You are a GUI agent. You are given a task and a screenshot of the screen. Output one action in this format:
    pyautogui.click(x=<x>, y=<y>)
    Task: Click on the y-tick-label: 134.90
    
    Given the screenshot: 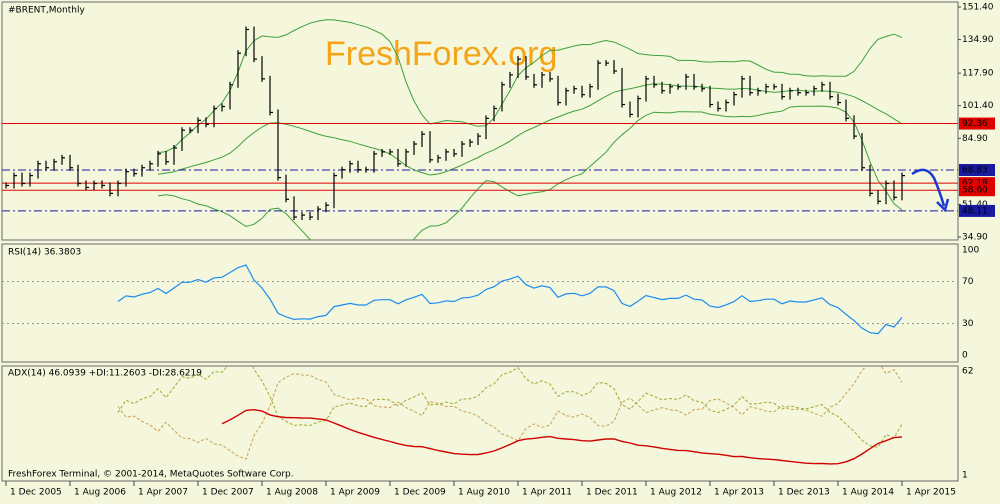 What is the action you would take?
    pyautogui.click(x=978, y=40)
    